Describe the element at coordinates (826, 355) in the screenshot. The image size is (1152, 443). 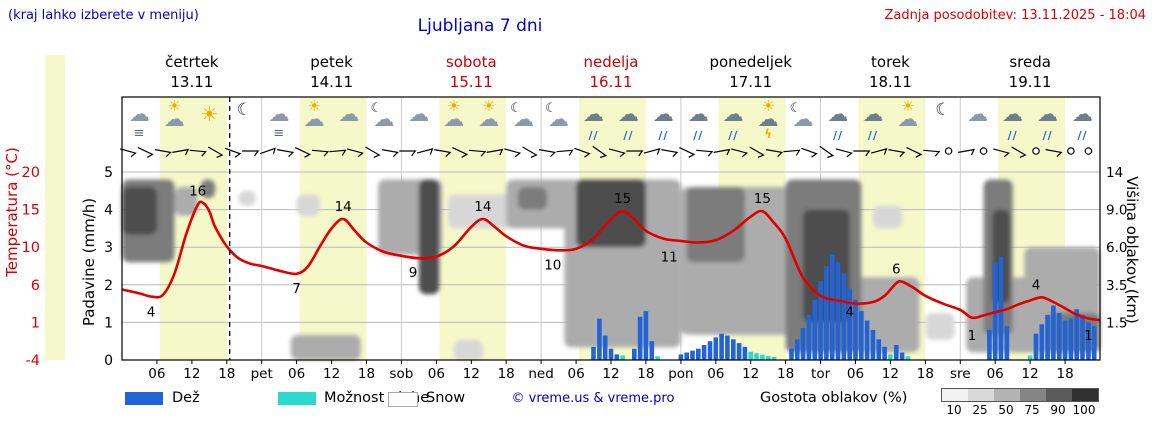
I see `shower-bars` at that location.